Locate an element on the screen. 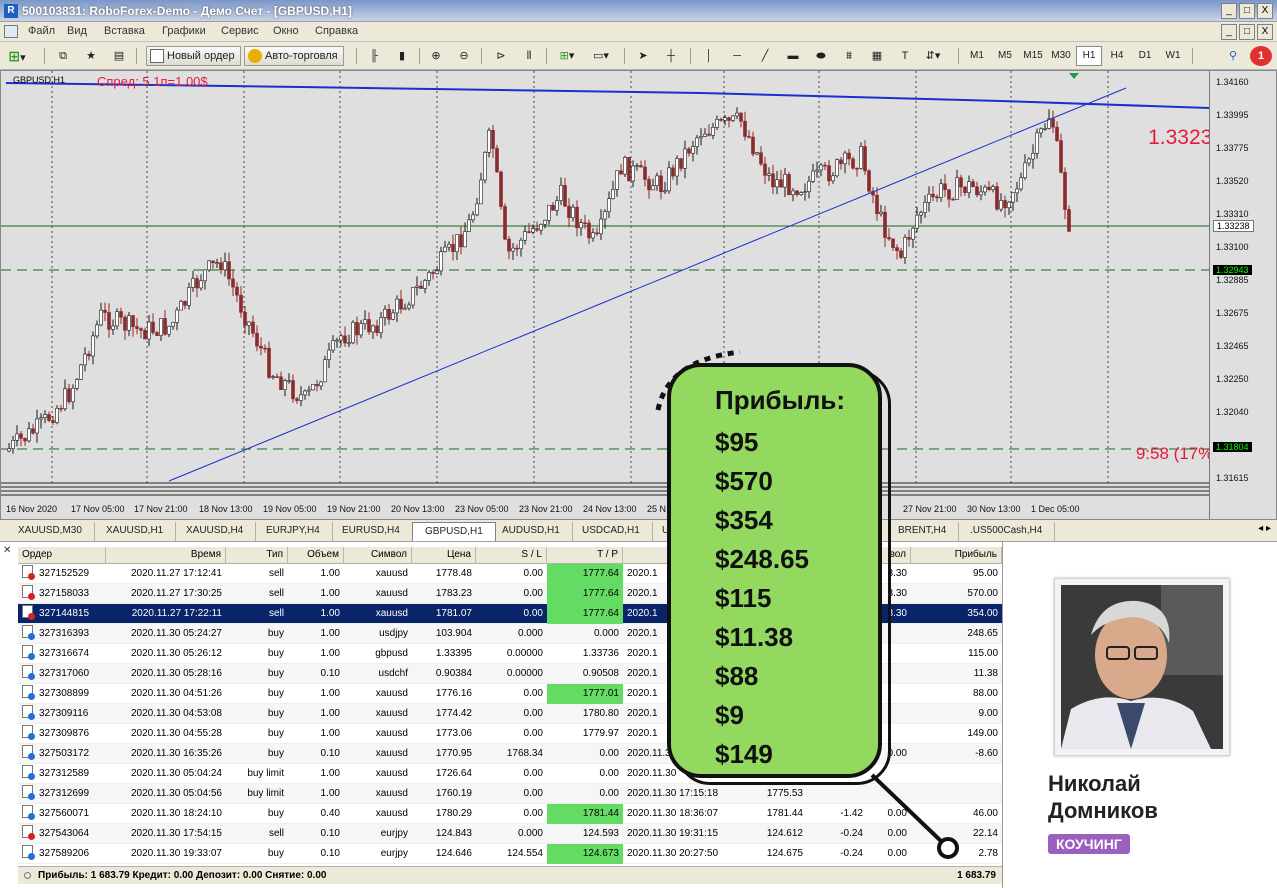  vertical-line-icon: │ is located at coordinates (709, 56).